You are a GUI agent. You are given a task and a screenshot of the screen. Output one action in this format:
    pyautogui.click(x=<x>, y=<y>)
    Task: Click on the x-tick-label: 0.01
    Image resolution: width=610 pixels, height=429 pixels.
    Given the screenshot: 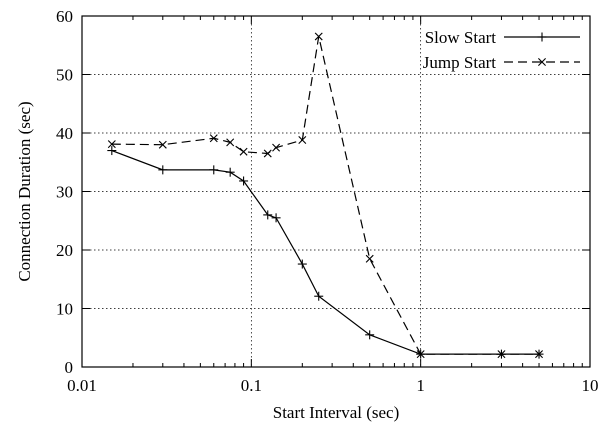 What is the action you would take?
    pyautogui.click(x=82, y=385)
    